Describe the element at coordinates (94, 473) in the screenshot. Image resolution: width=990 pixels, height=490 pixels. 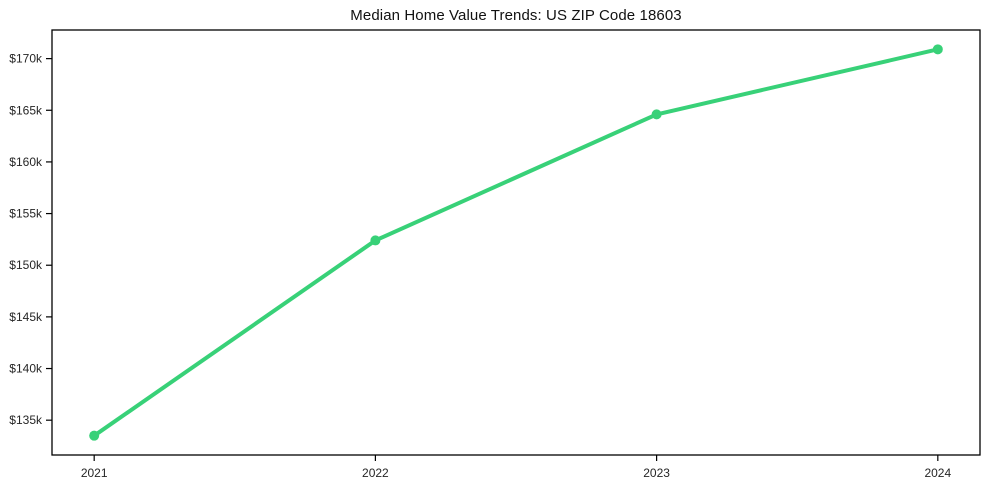
I see `x-tick-label: 2021` at that location.